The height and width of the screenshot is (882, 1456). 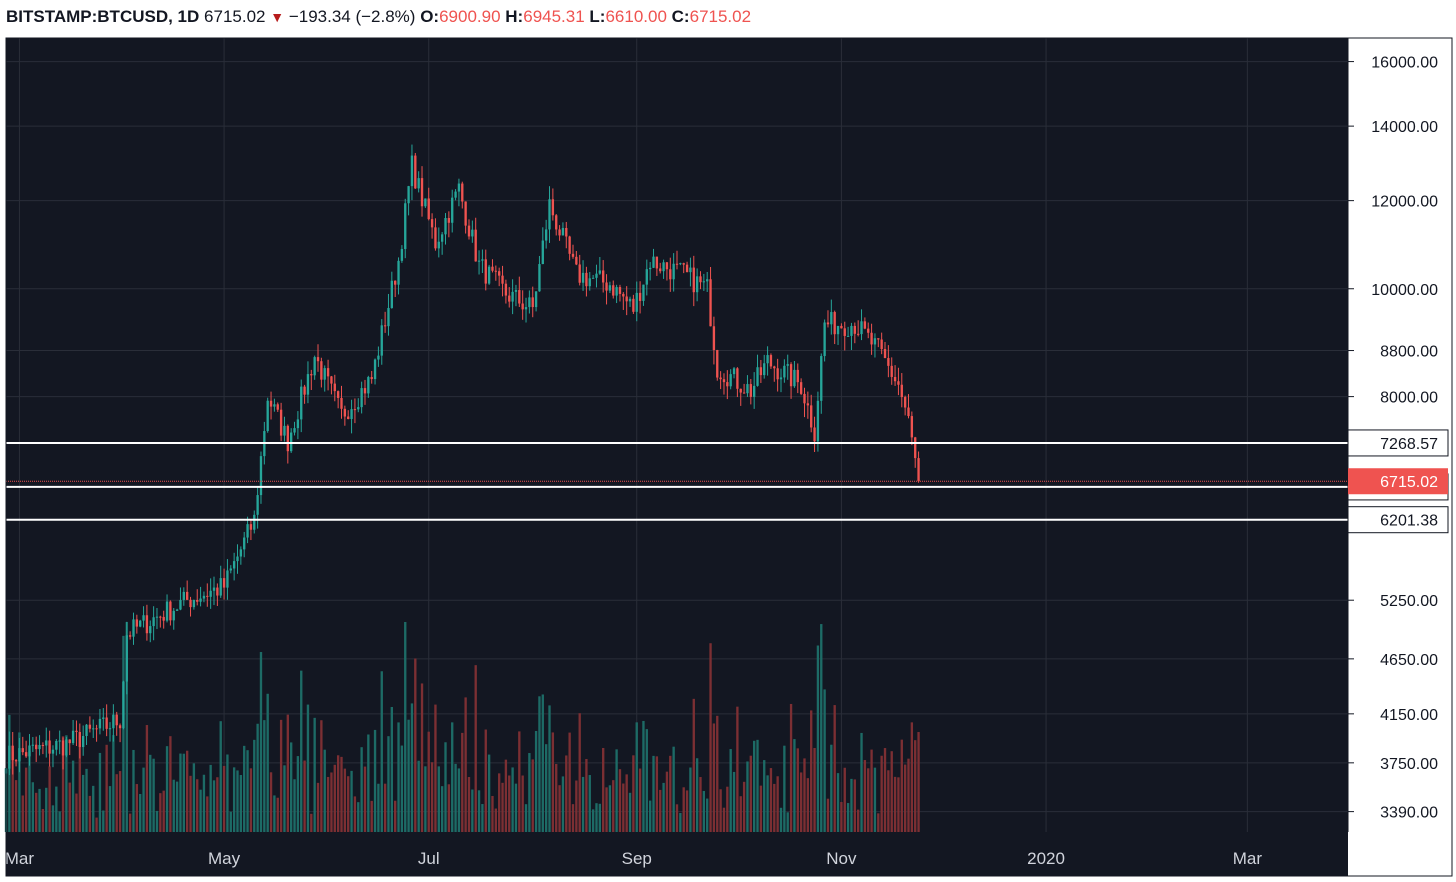 What do you see at coordinates (514, 16) in the screenshot?
I see `high-label: H:` at bounding box center [514, 16].